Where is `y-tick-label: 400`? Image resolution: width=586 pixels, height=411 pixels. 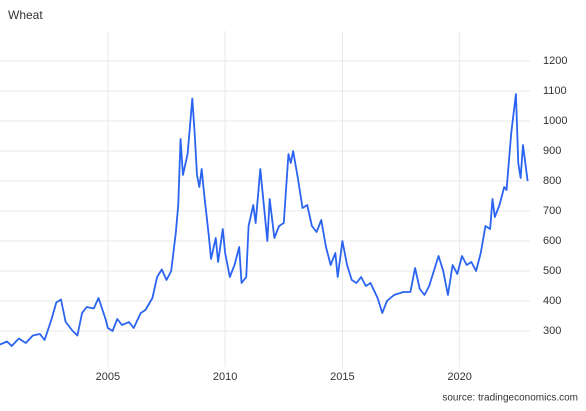
y-tick-label: 400 is located at coordinates (552, 301).